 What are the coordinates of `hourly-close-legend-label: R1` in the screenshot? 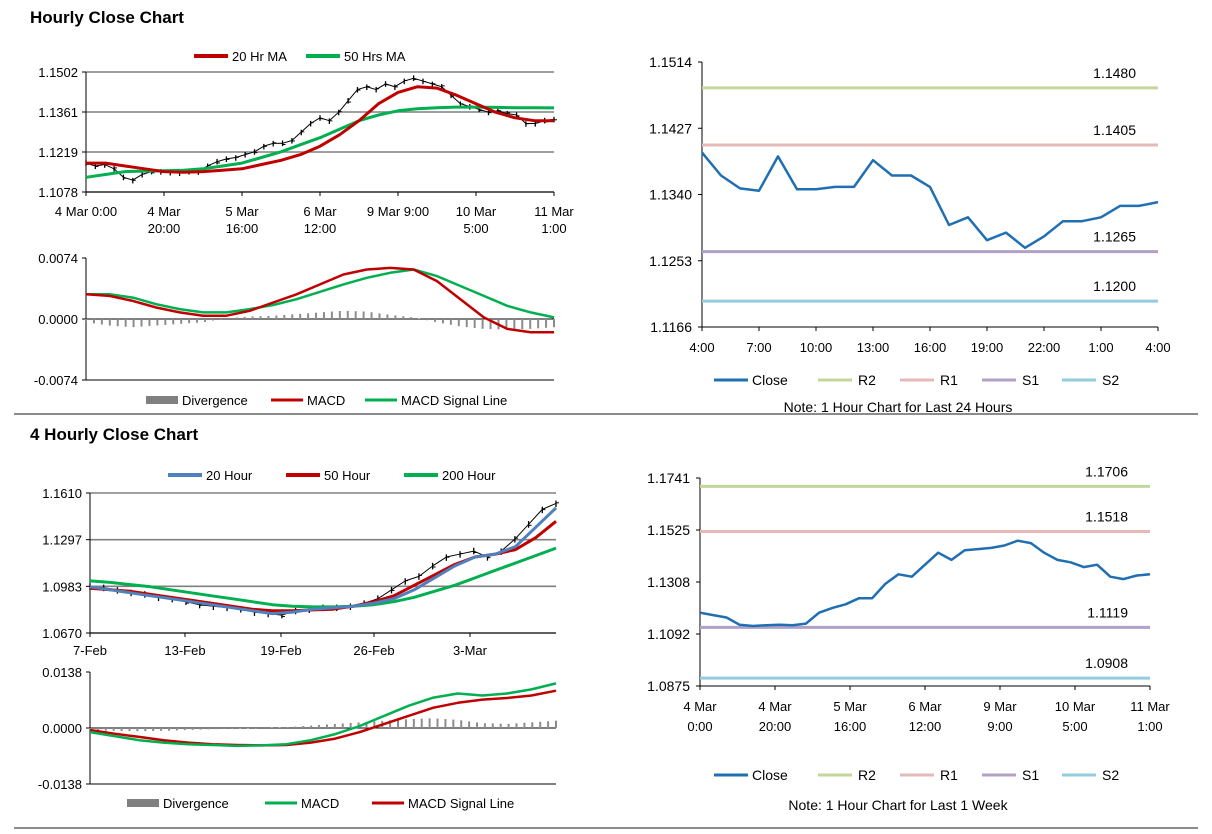 It's located at (949, 380).